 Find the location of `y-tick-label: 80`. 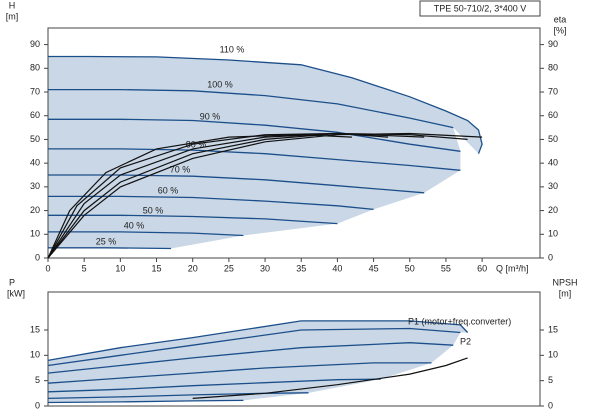

y-tick-label: 80 is located at coordinates (35, 68).